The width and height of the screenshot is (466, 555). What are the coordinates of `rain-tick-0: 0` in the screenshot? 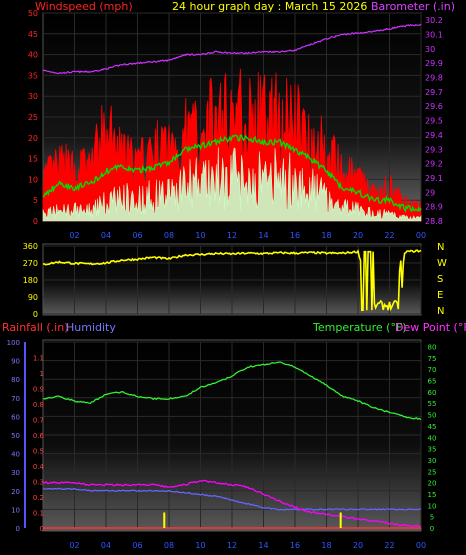 It's located at (42, 529).